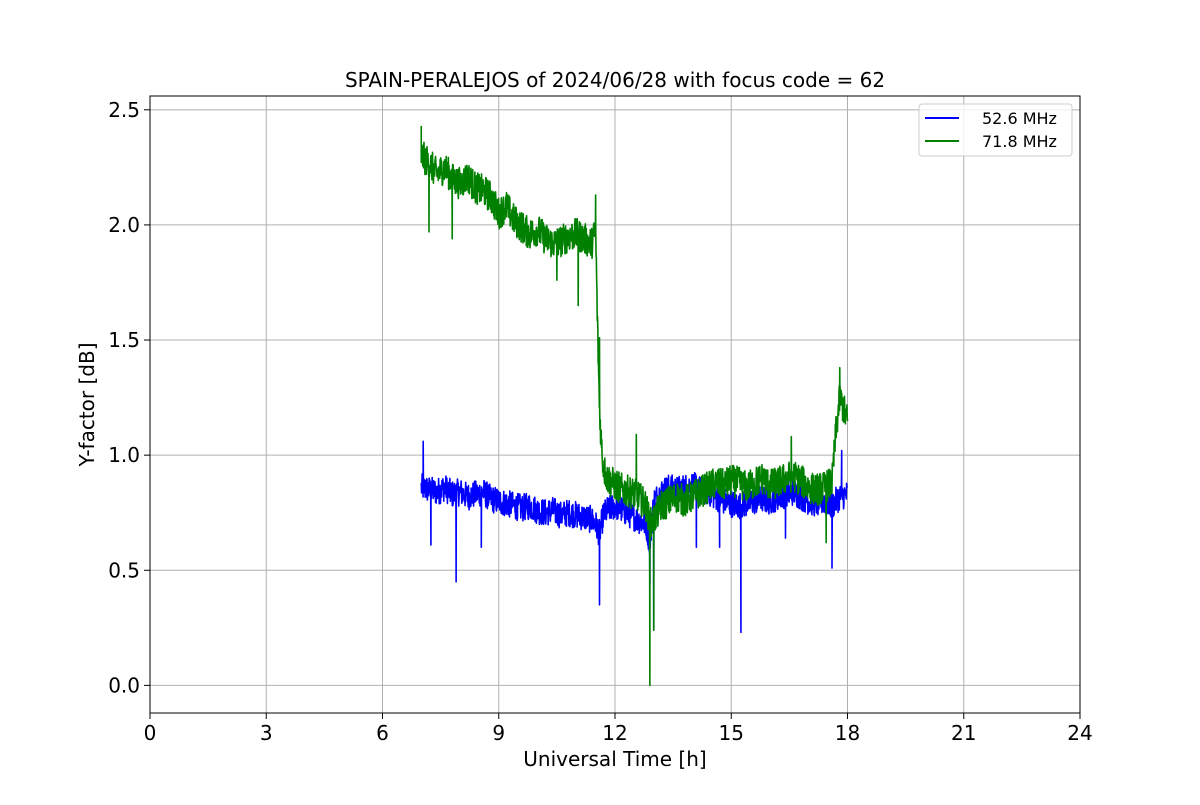  Describe the element at coordinates (150, 733) in the screenshot. I see `x-tick-label: 0` at that location.